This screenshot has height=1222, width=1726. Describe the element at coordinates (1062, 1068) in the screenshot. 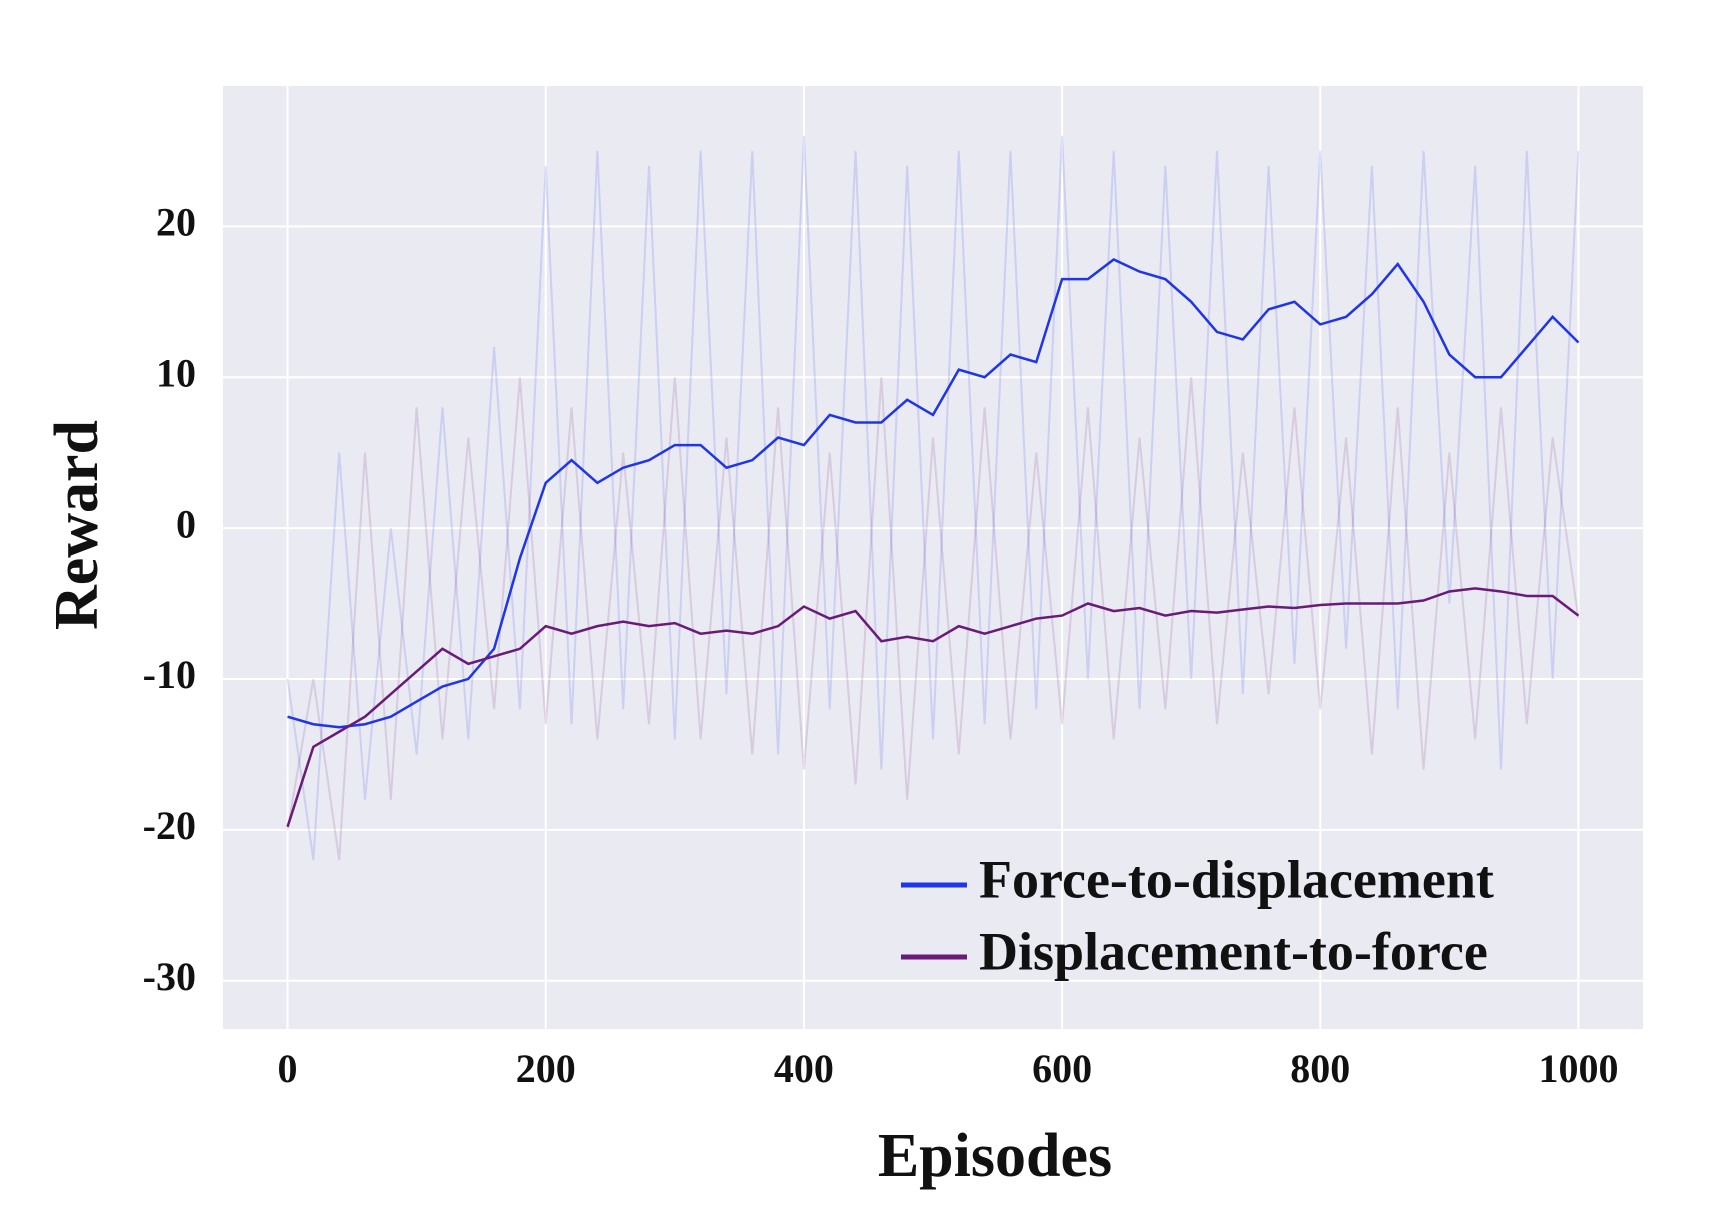

I see `x-tick-label: 600` at that location.